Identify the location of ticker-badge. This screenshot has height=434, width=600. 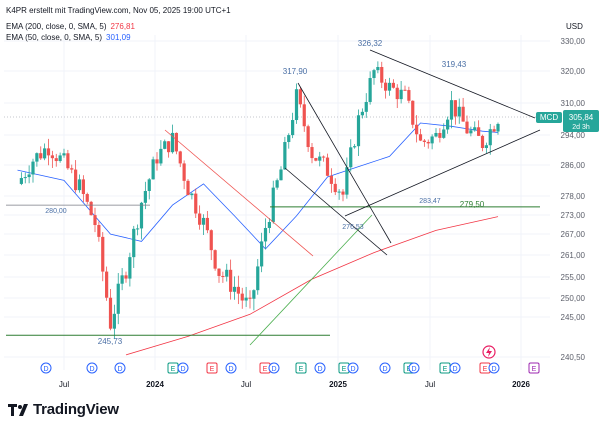
(549, 117).